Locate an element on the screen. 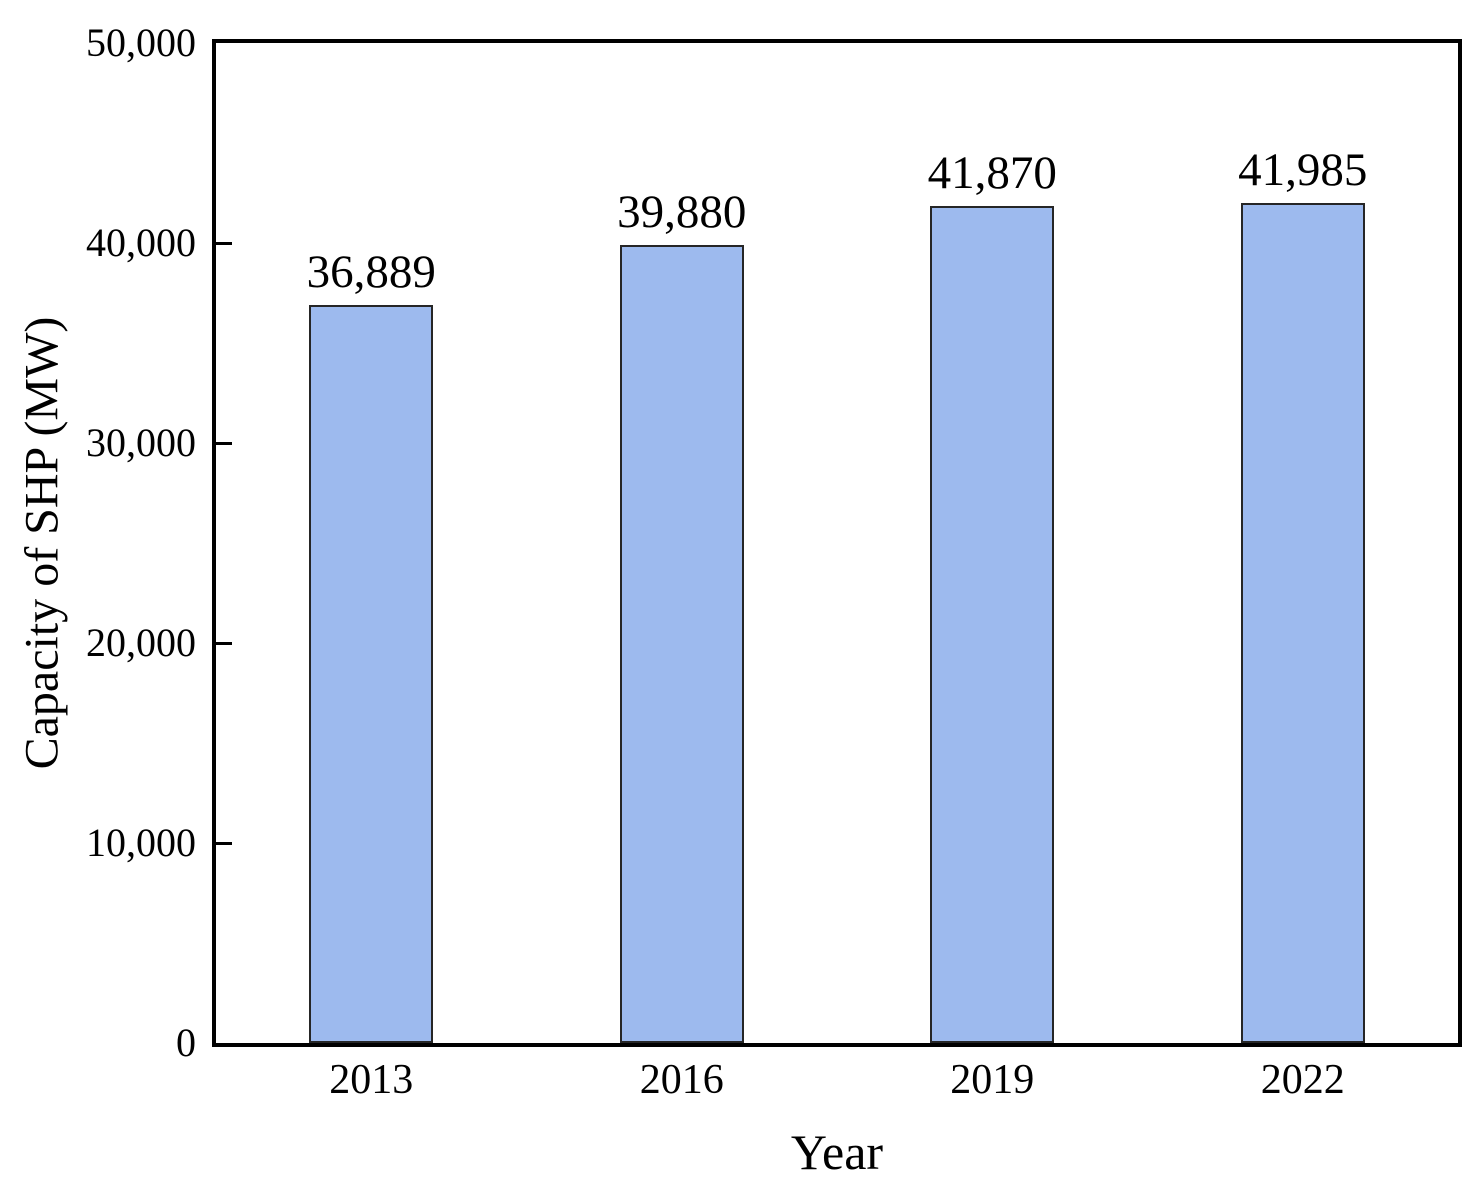 The image size is (1474, 1203). y-axis-tick-label: 30,000 is located at coordinates (141, 442).